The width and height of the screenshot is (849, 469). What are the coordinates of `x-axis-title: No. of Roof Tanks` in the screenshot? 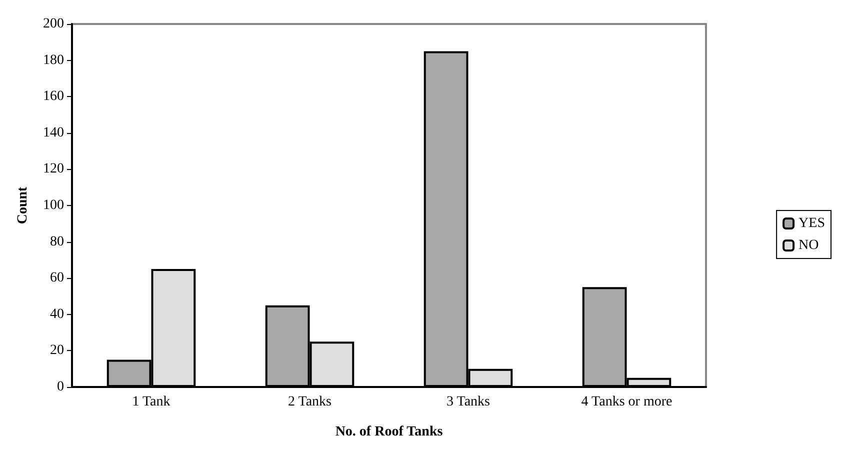 It's located at (389, 432).